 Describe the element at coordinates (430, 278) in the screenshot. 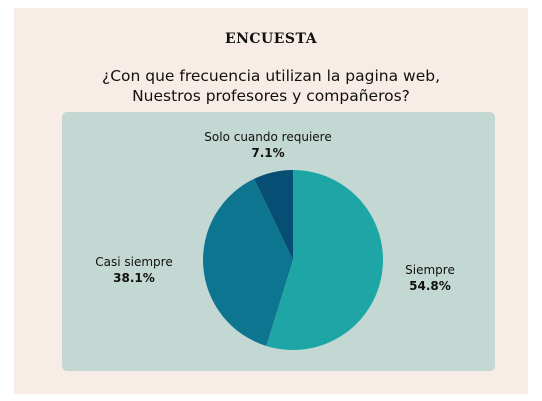

I see `slice-label-siempre: Siempre 54.8%` at that location.